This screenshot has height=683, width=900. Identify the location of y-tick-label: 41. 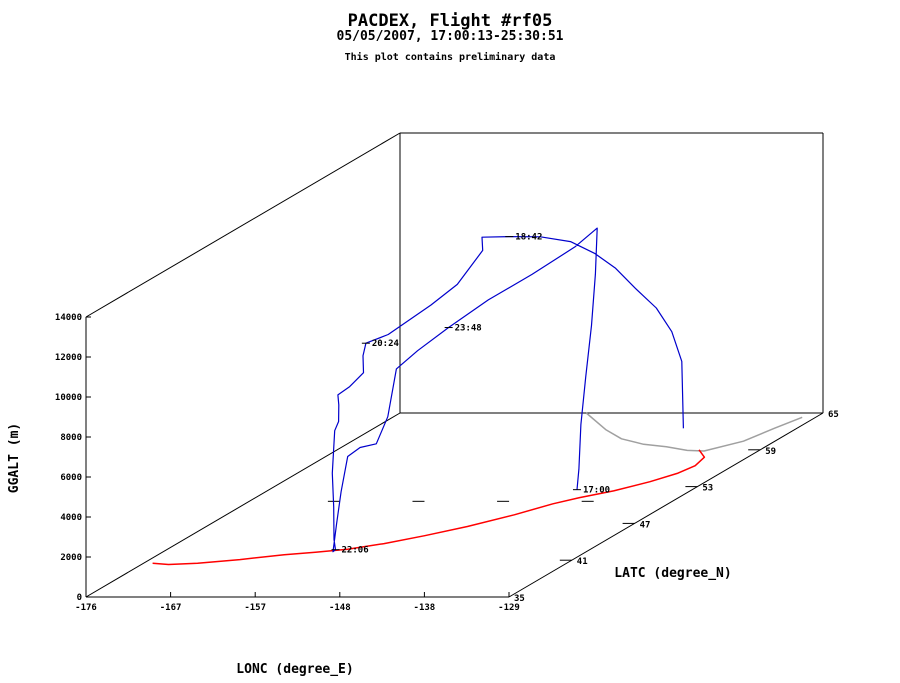
(582, 562).